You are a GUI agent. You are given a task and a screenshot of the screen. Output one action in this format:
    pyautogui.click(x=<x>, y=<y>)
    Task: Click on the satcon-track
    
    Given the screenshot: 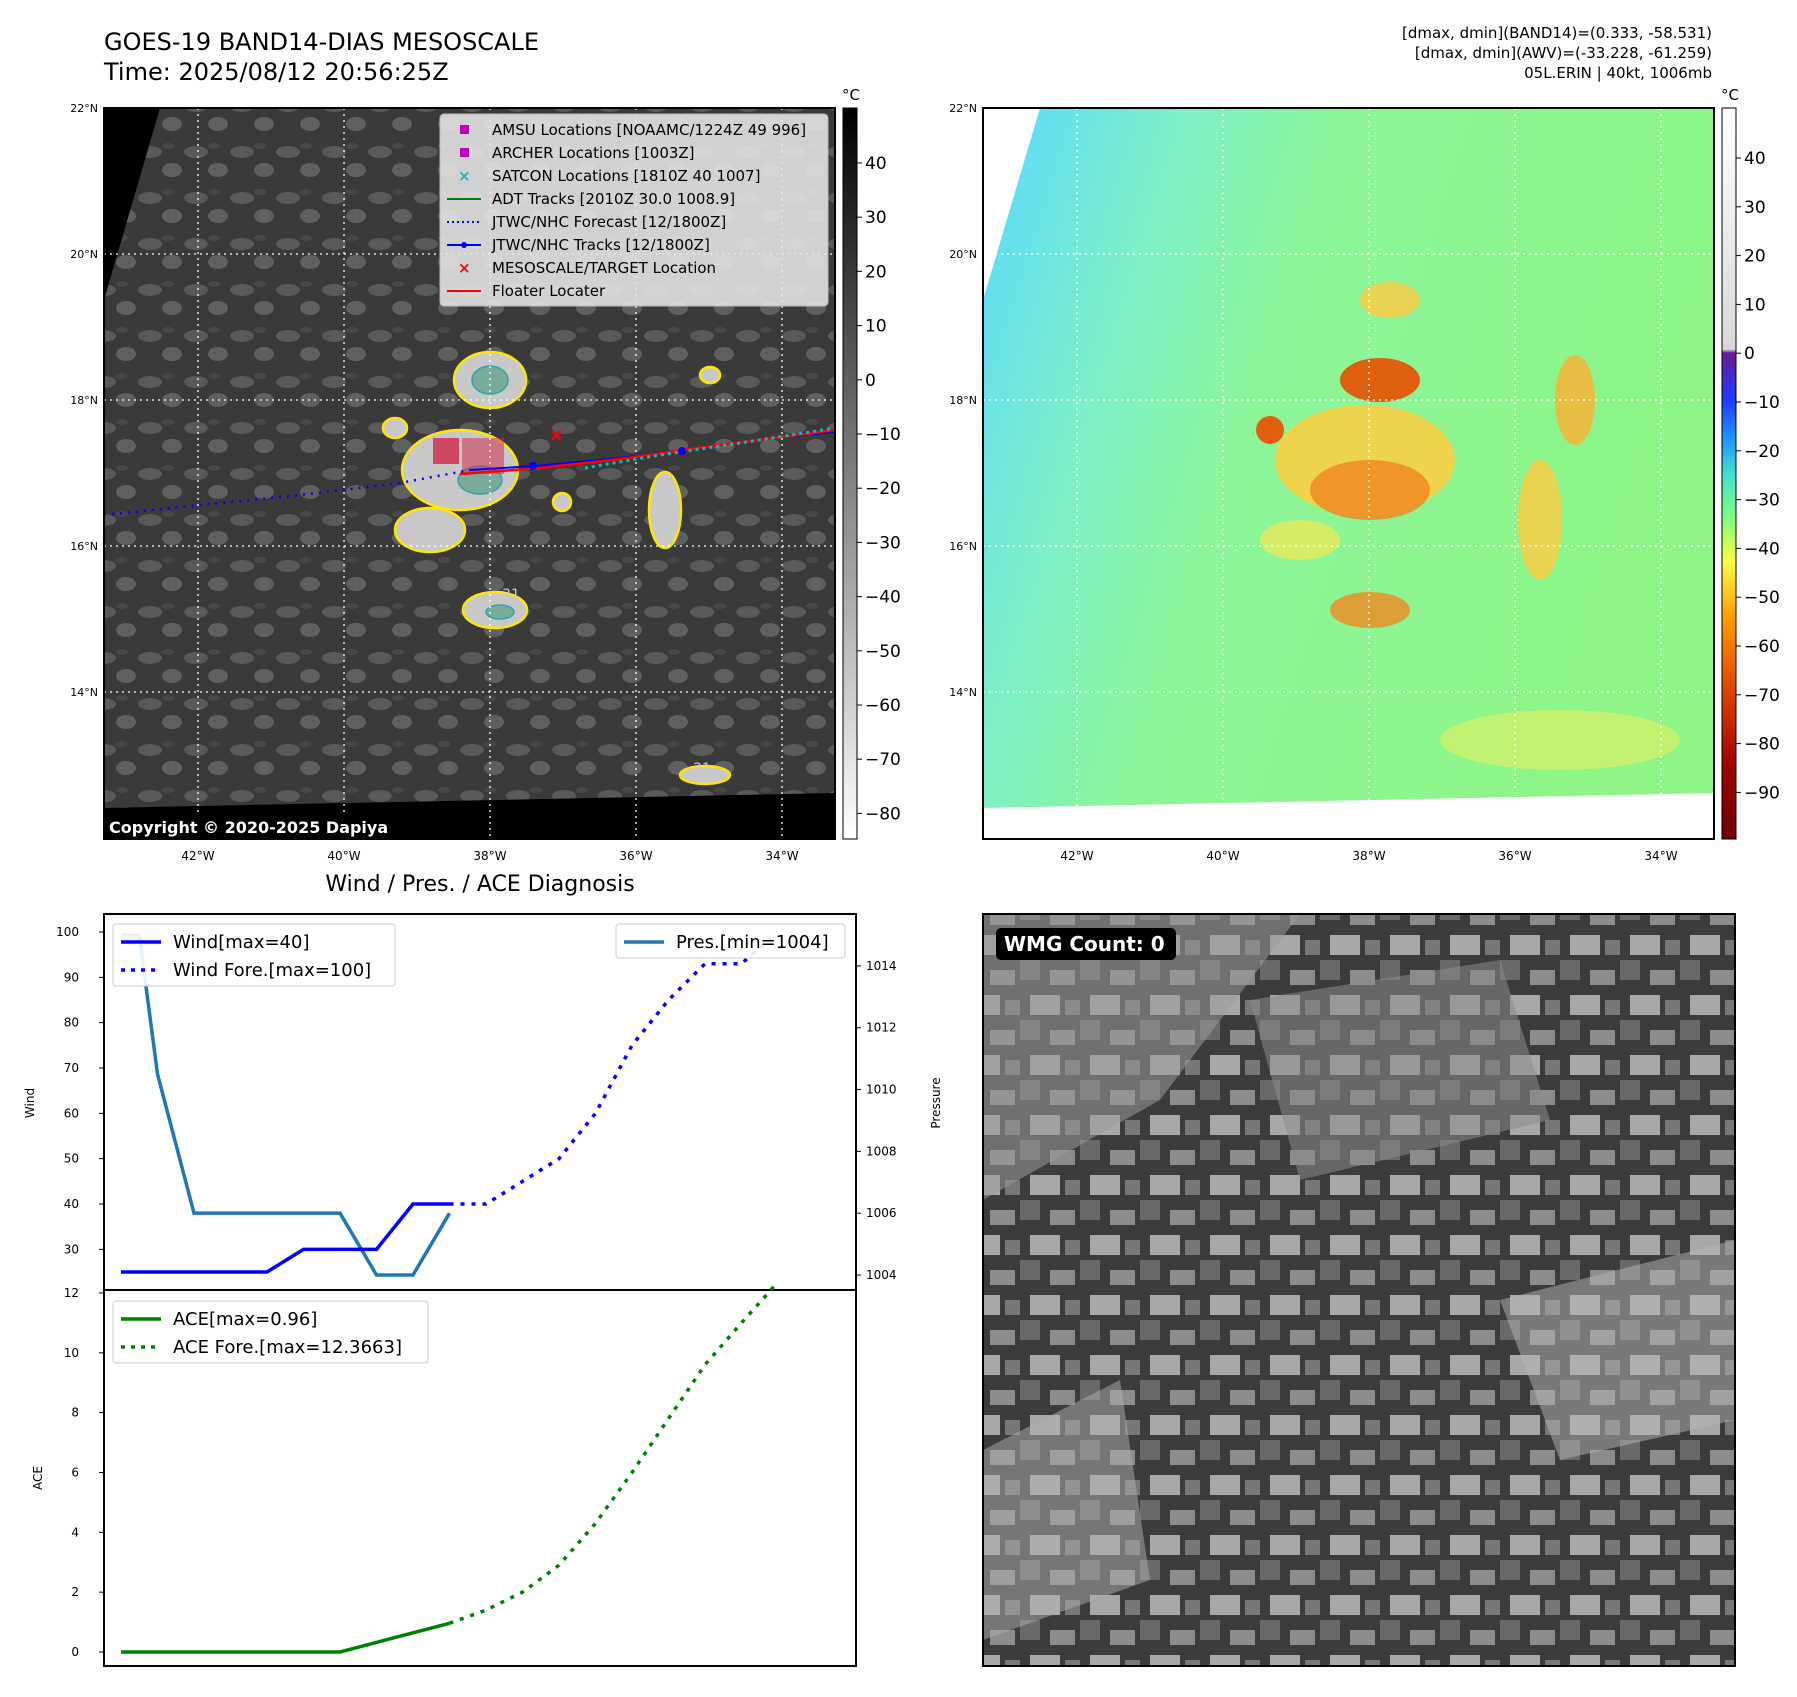 What is the action you would take?
    pyautogui.click(x=710, y=448)
    